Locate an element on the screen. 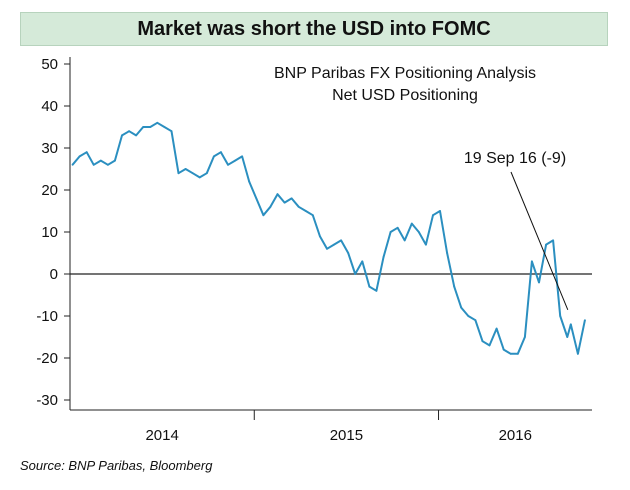 The image size is (630, 490). y-tick-label: 30 is located at coordinates (49, 148).